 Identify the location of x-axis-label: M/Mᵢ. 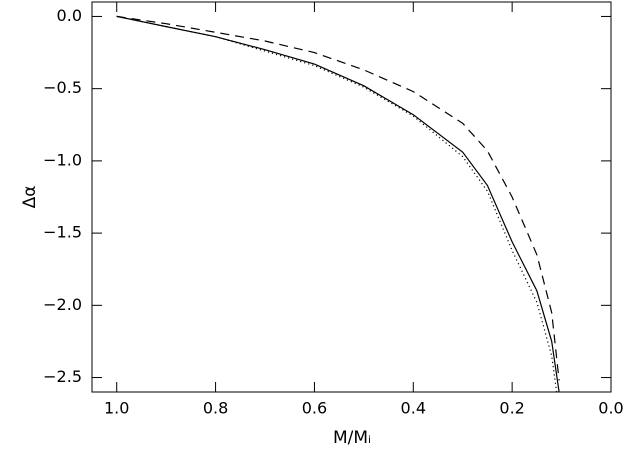
(352, 438).